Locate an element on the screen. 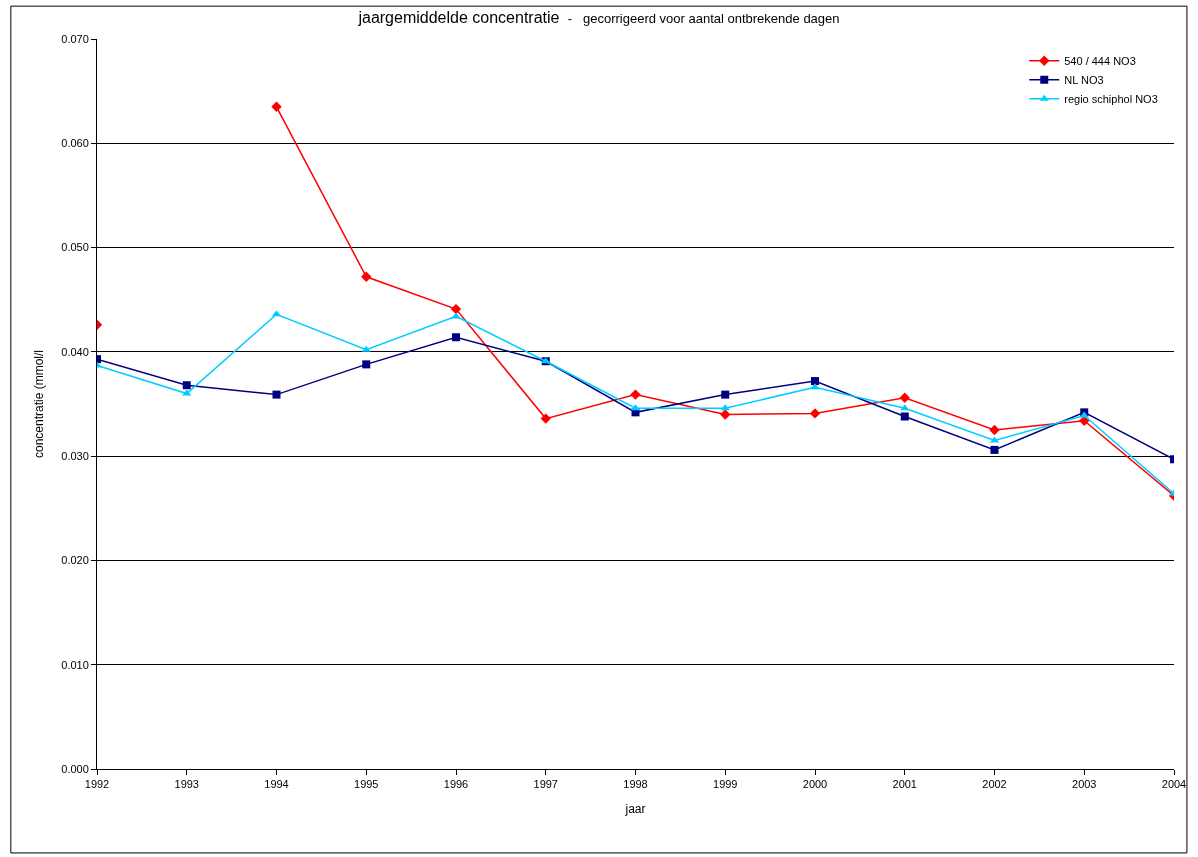  x-tick-label: 1994 is located at coordinates (276, 784).